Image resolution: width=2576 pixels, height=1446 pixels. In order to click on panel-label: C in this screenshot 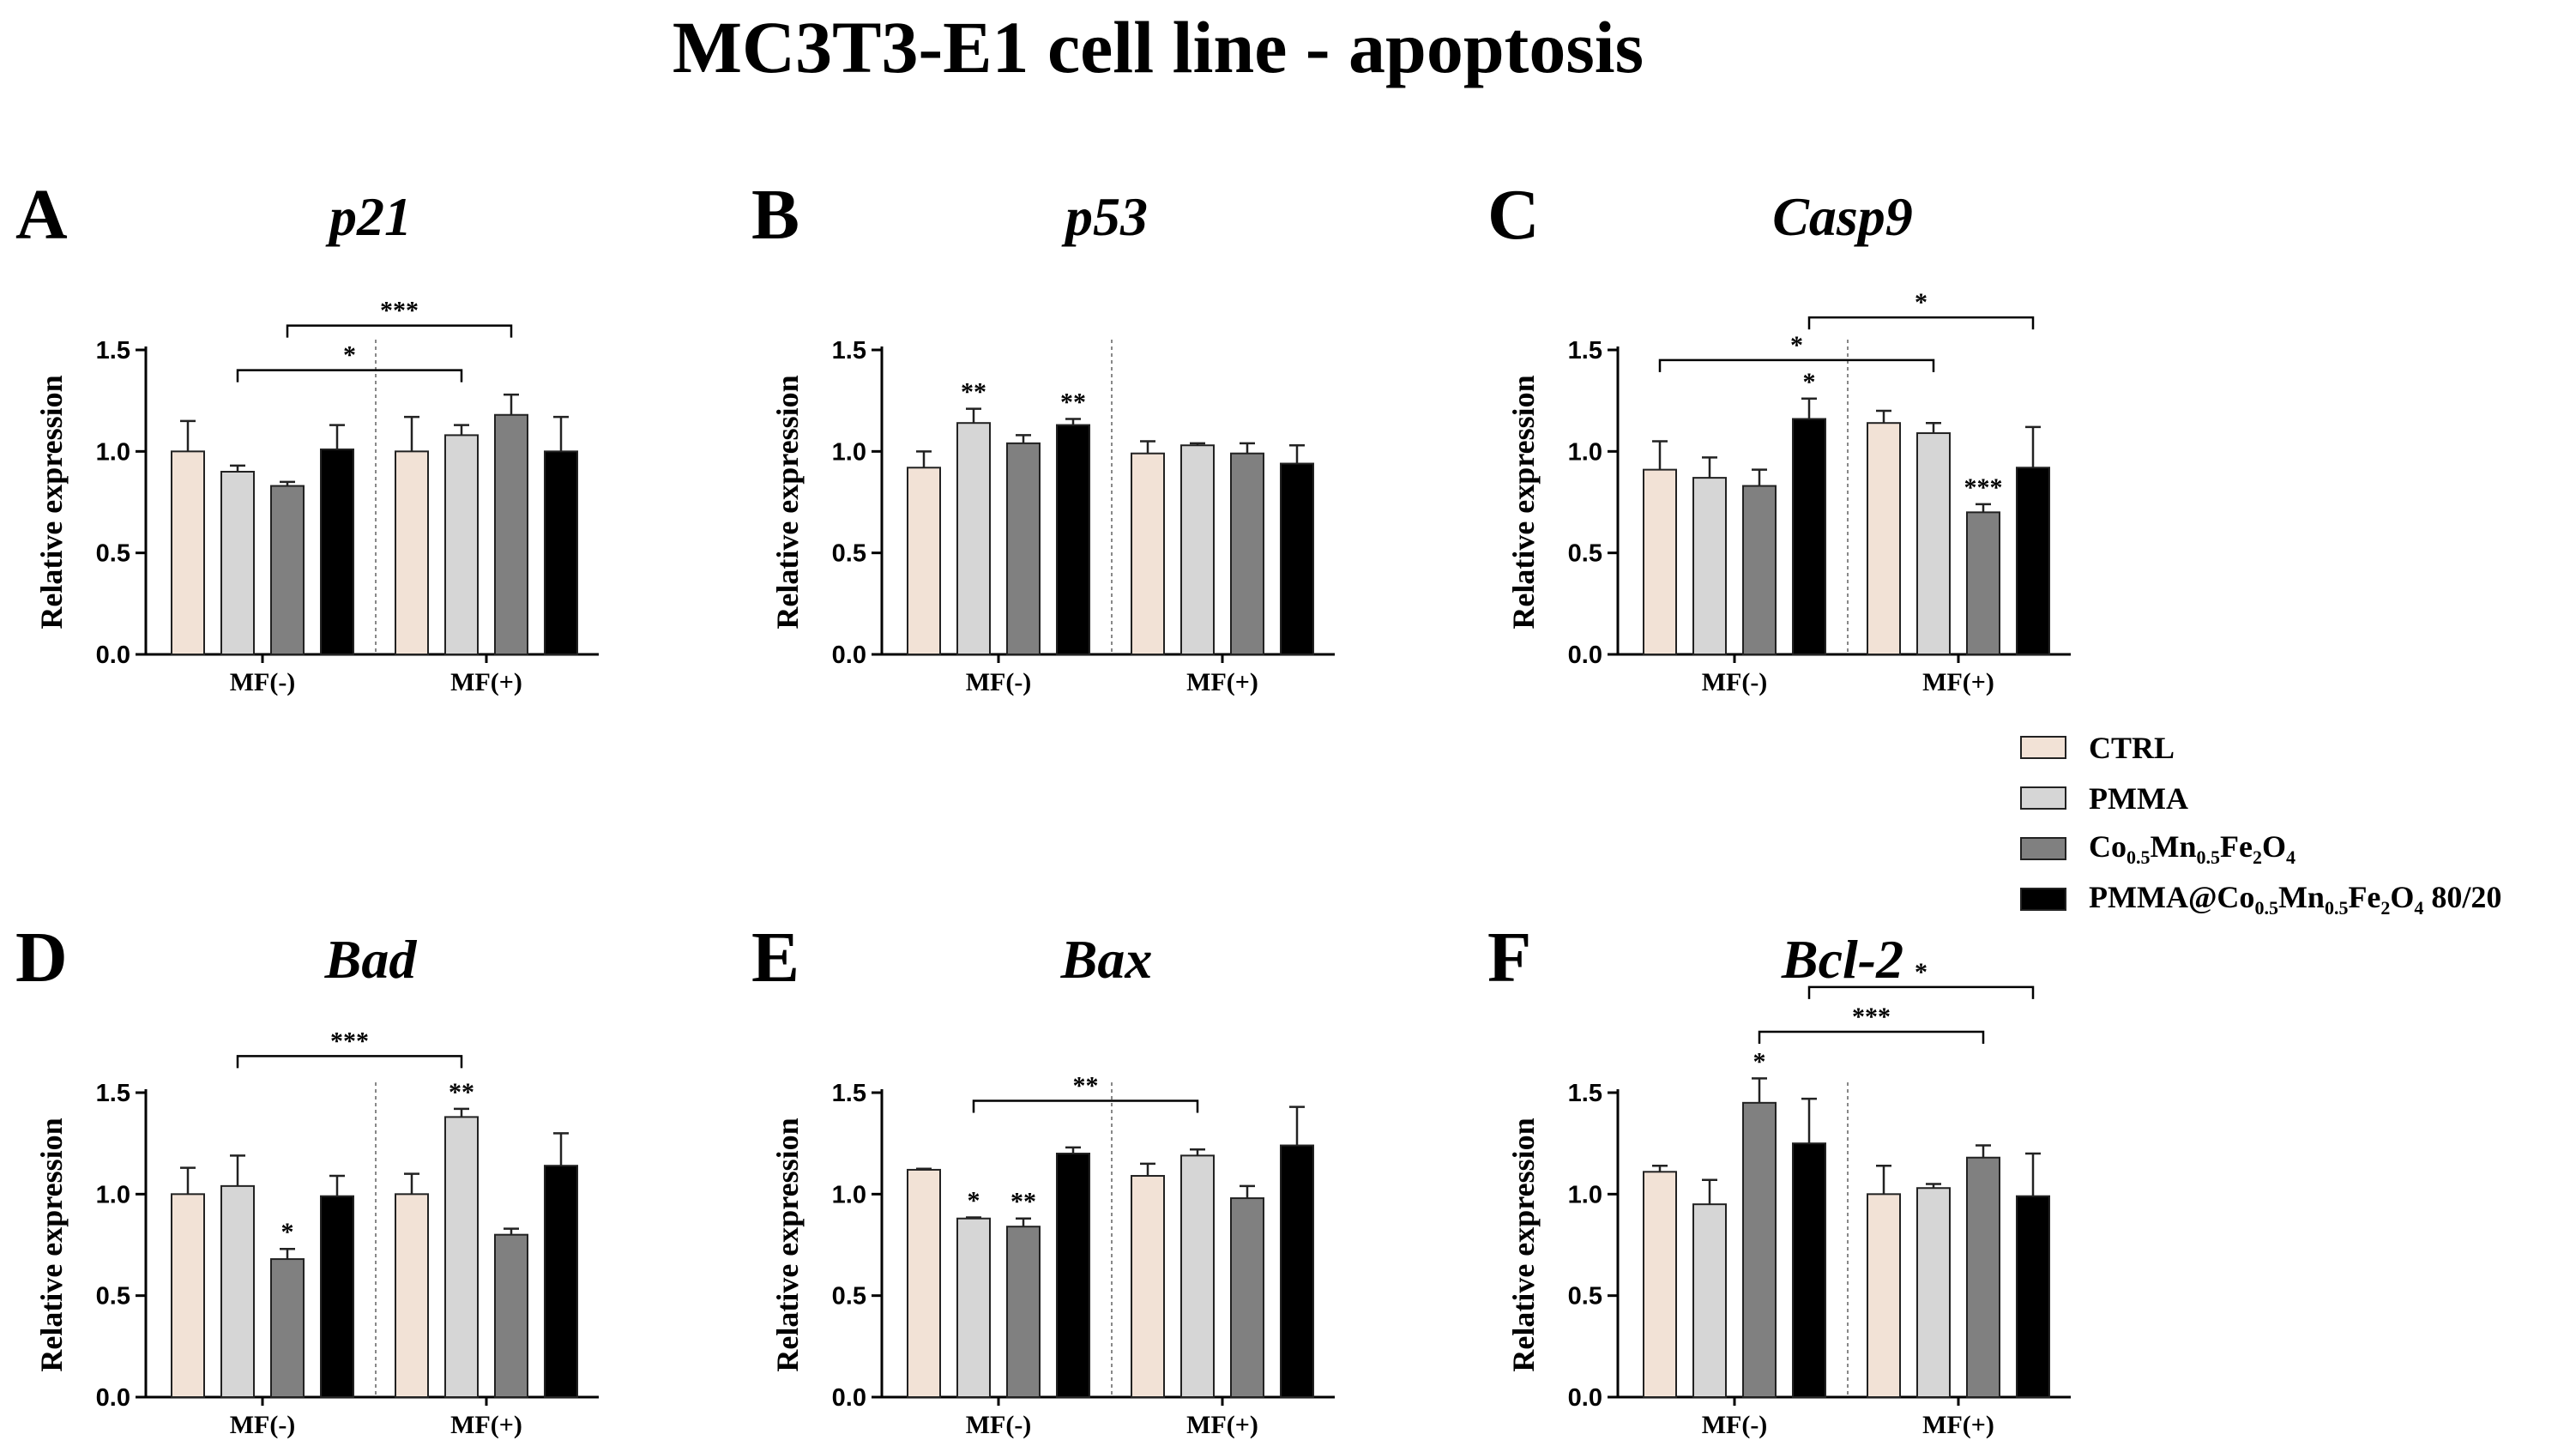, I will do `click(1513, 215)`.